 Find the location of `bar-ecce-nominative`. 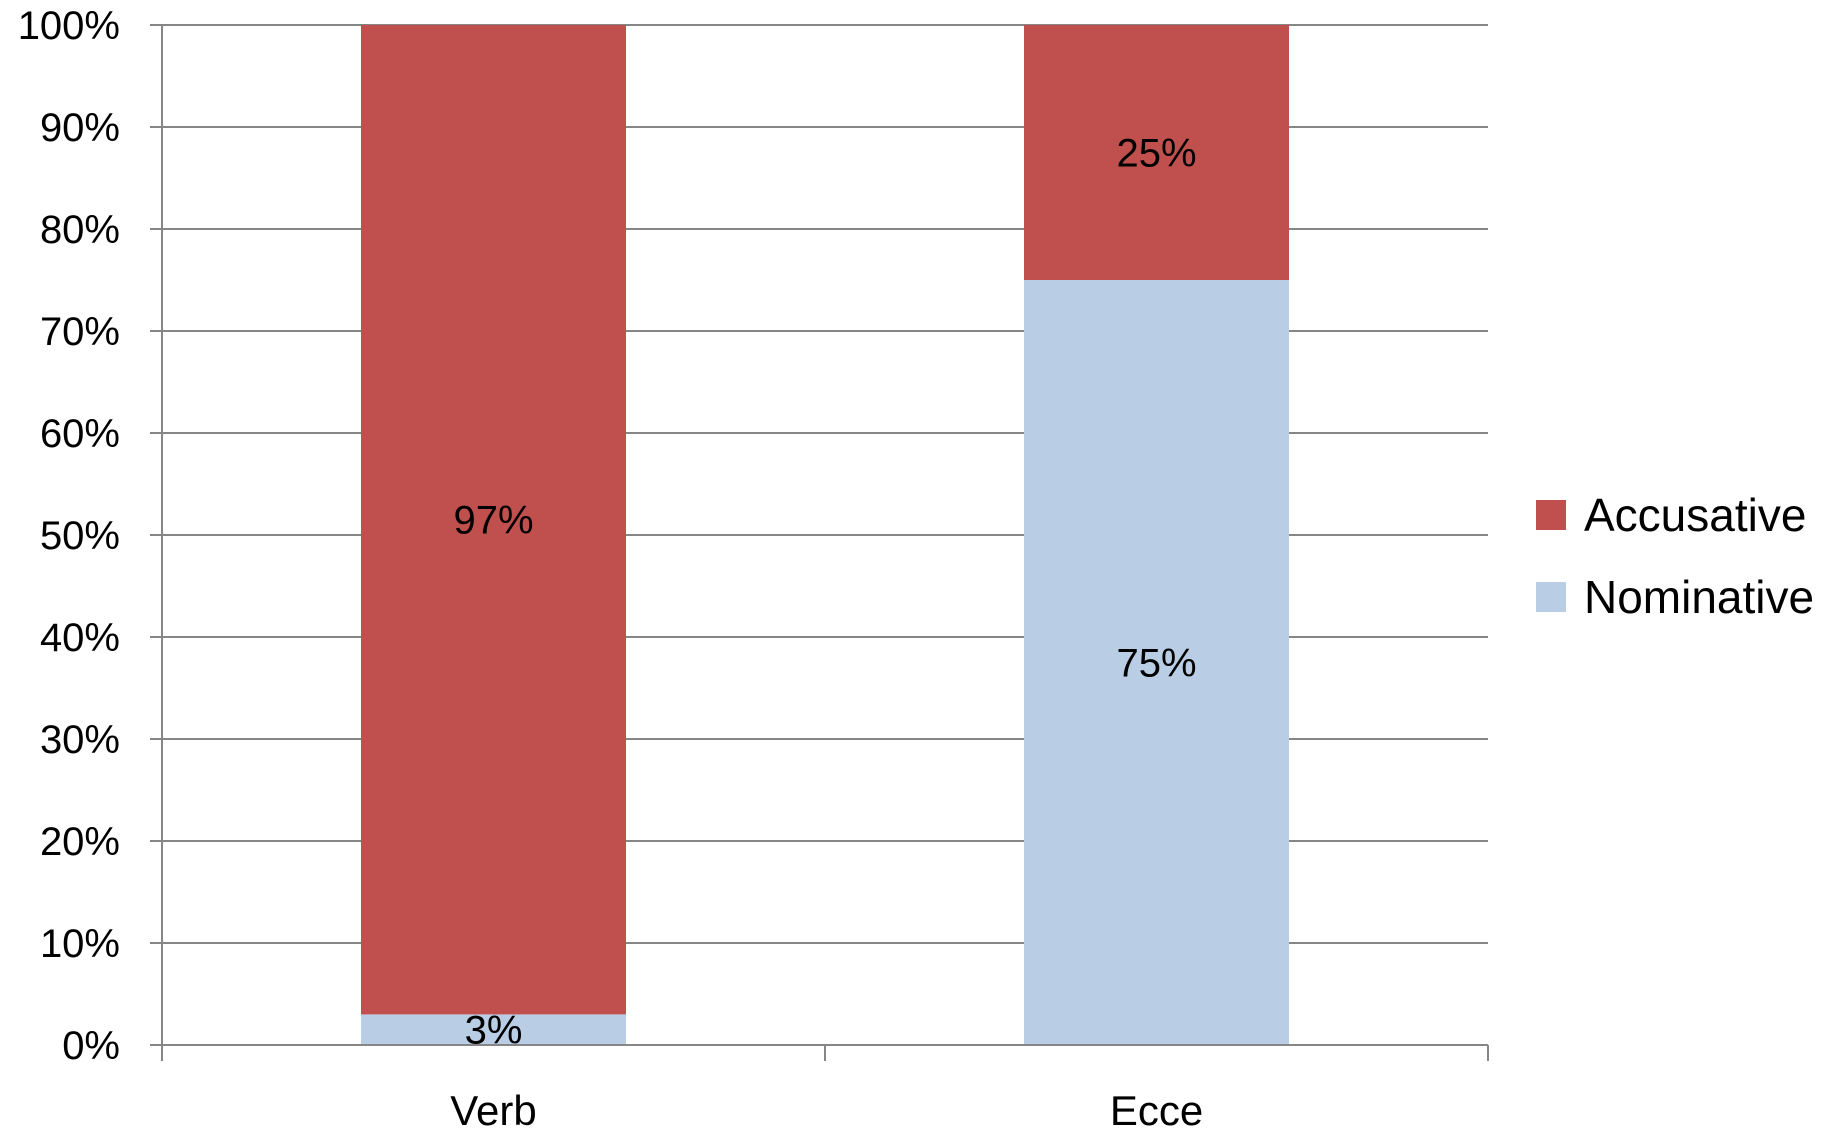

bar-ecce-nominative is located at coordinates (1156, 662).